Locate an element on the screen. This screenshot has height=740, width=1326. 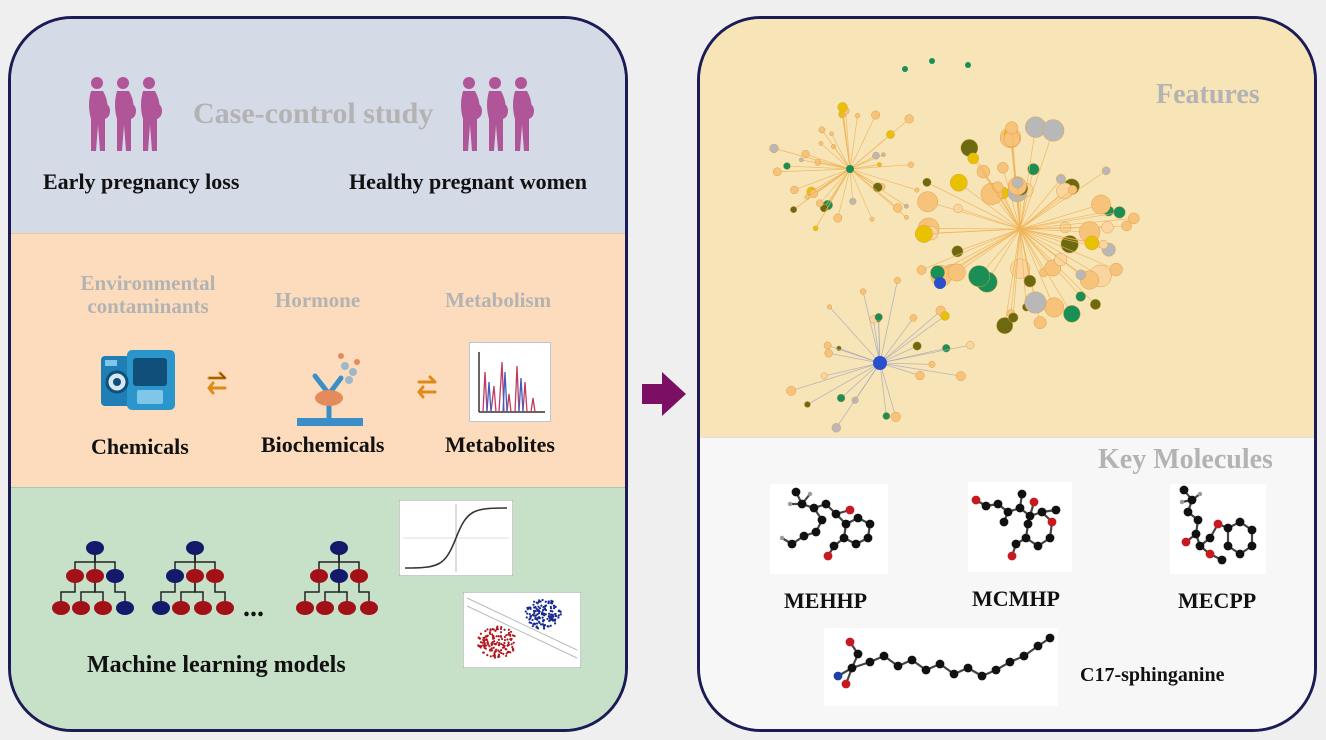
chemicals-label: Chemicals is located at coordinates (140, 446).